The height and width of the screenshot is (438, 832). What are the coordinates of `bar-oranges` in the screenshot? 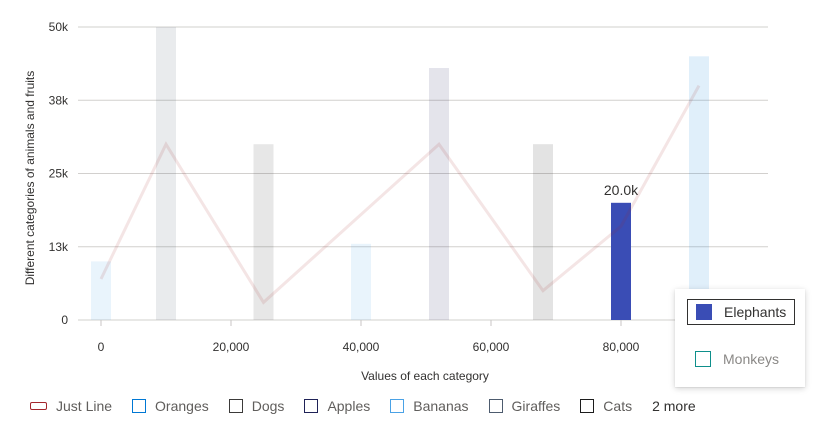 It's located at (699, 188).